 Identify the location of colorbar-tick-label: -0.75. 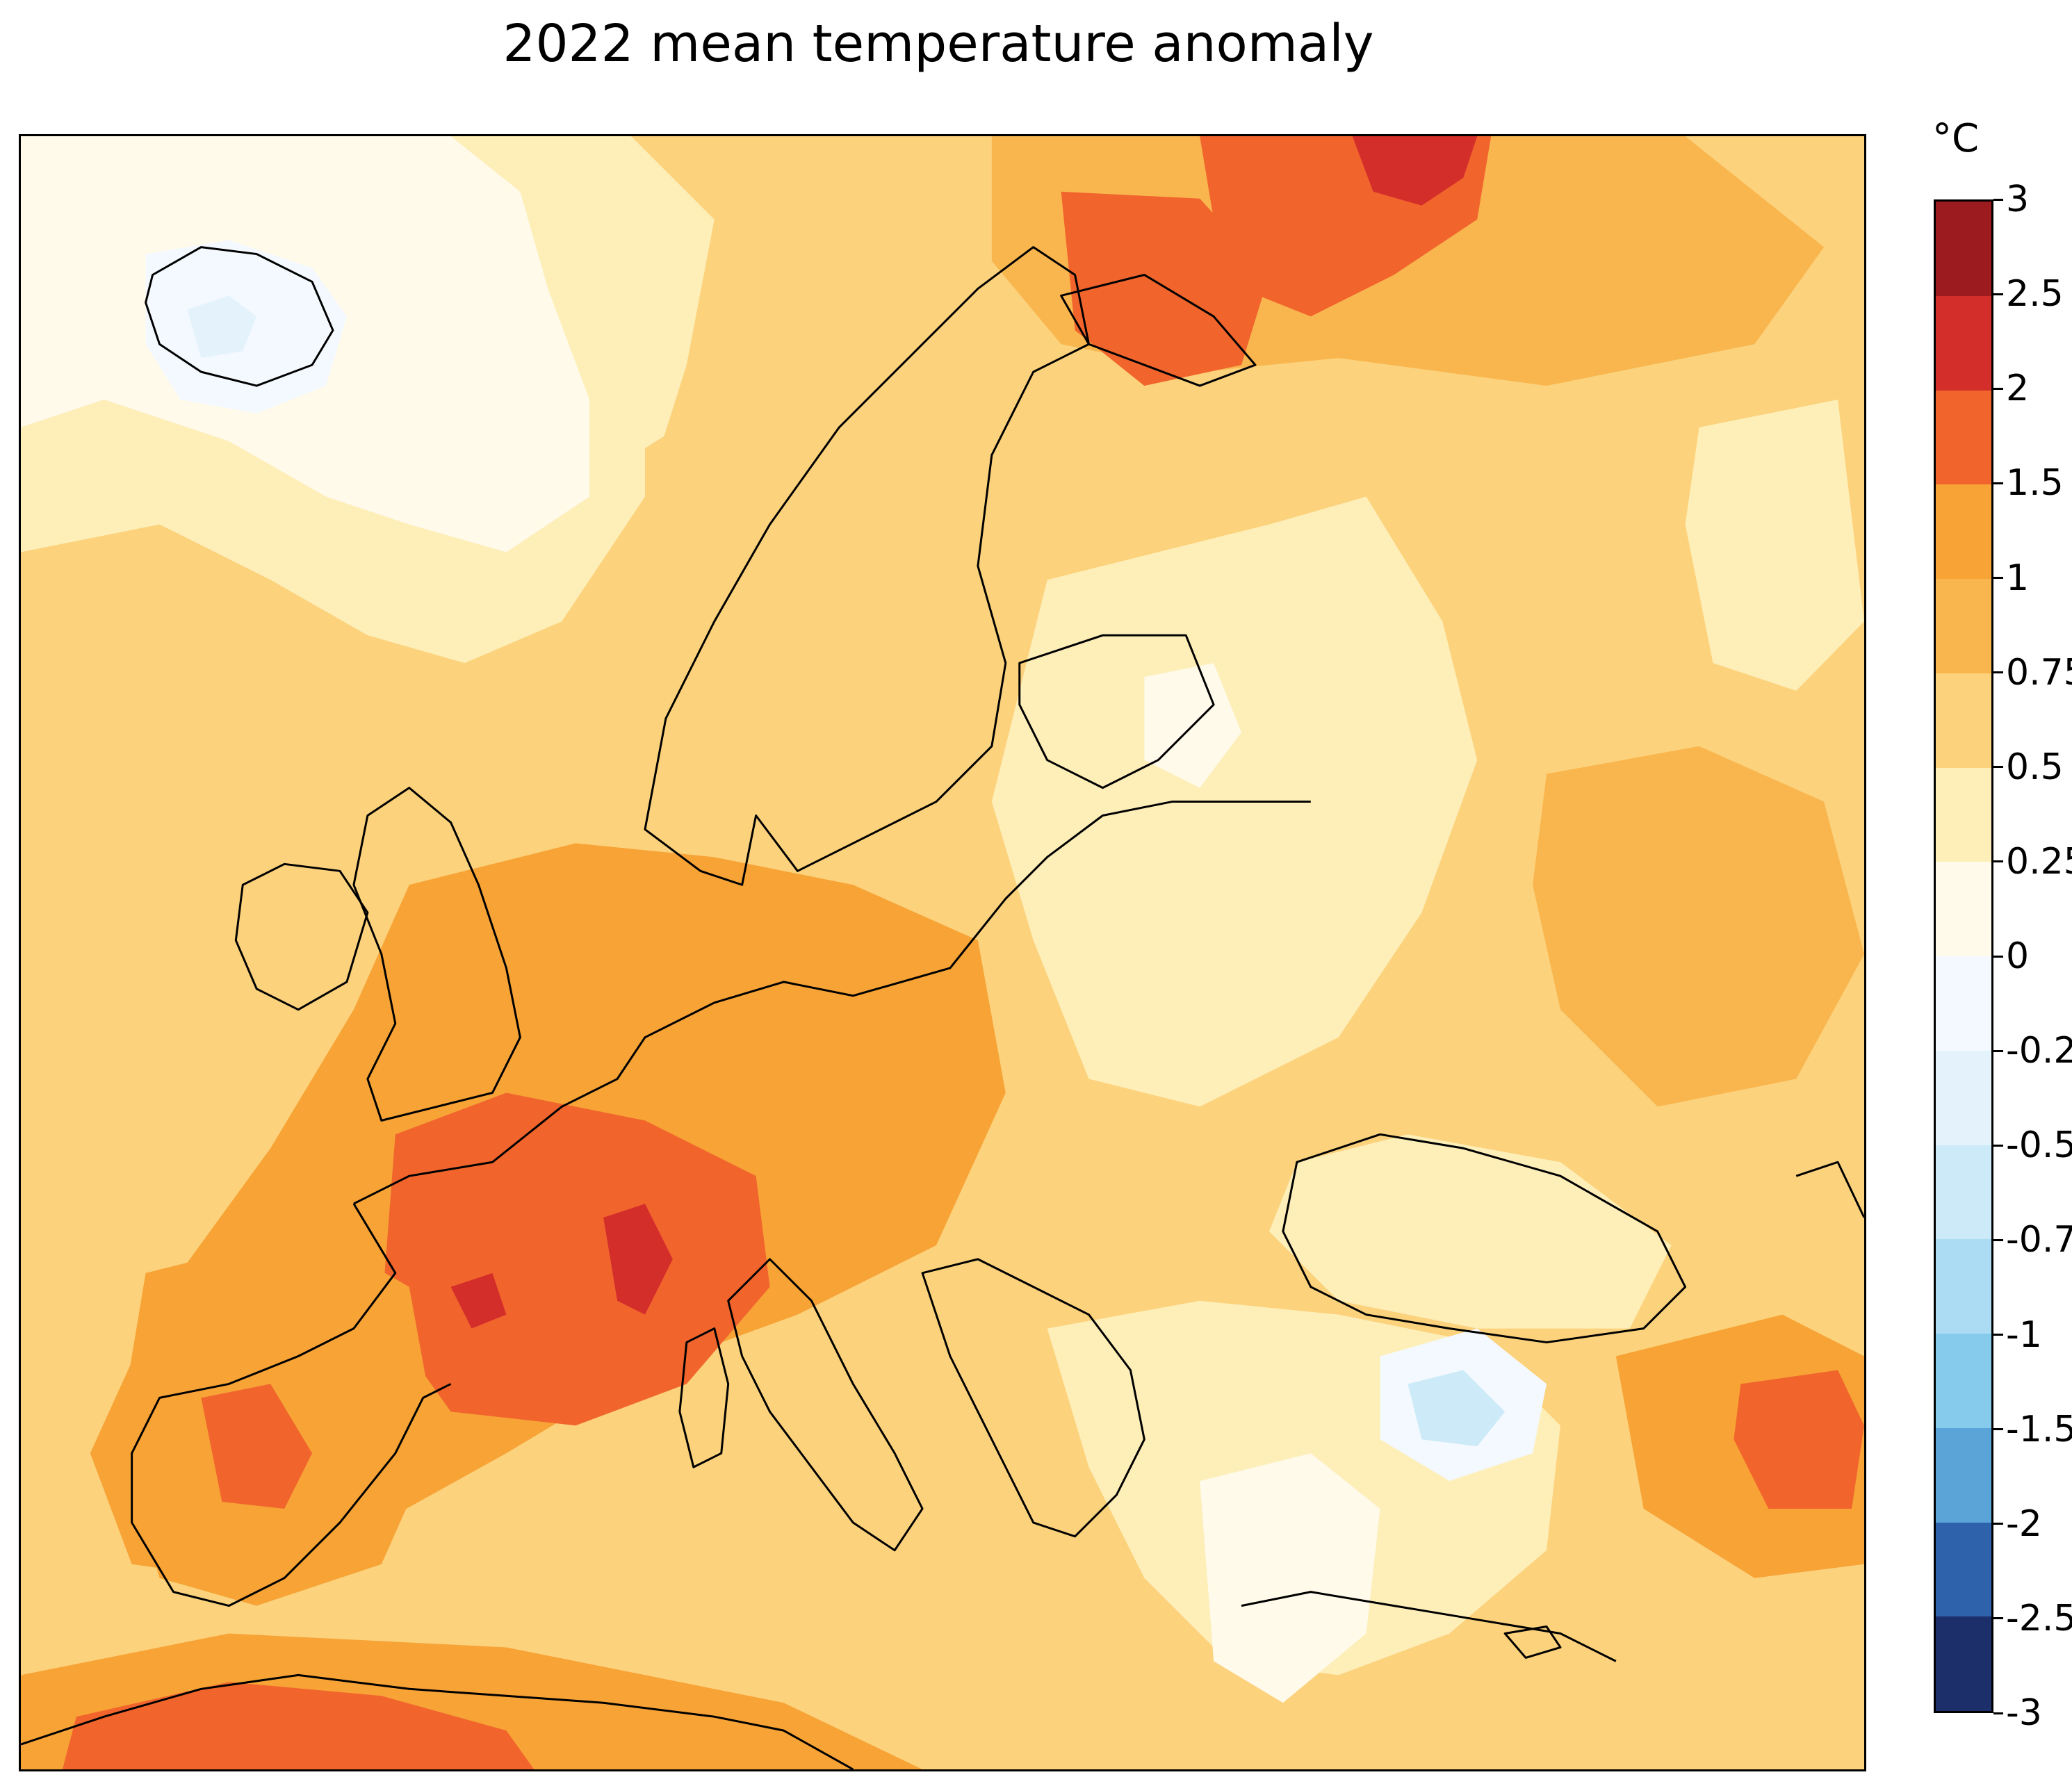
(2039, 1240).